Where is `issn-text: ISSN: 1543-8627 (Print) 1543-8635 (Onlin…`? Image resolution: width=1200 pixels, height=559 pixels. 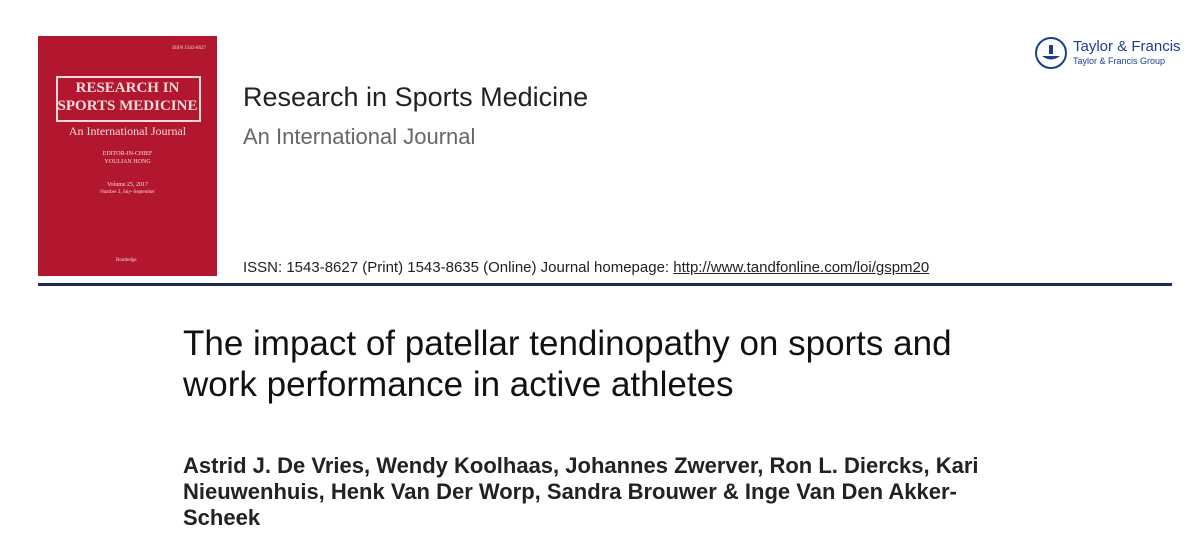 issn-text: ISSN: 1543-8627 (Print) 1543-8635 (Onlin… is located at coordinates (458, 267).